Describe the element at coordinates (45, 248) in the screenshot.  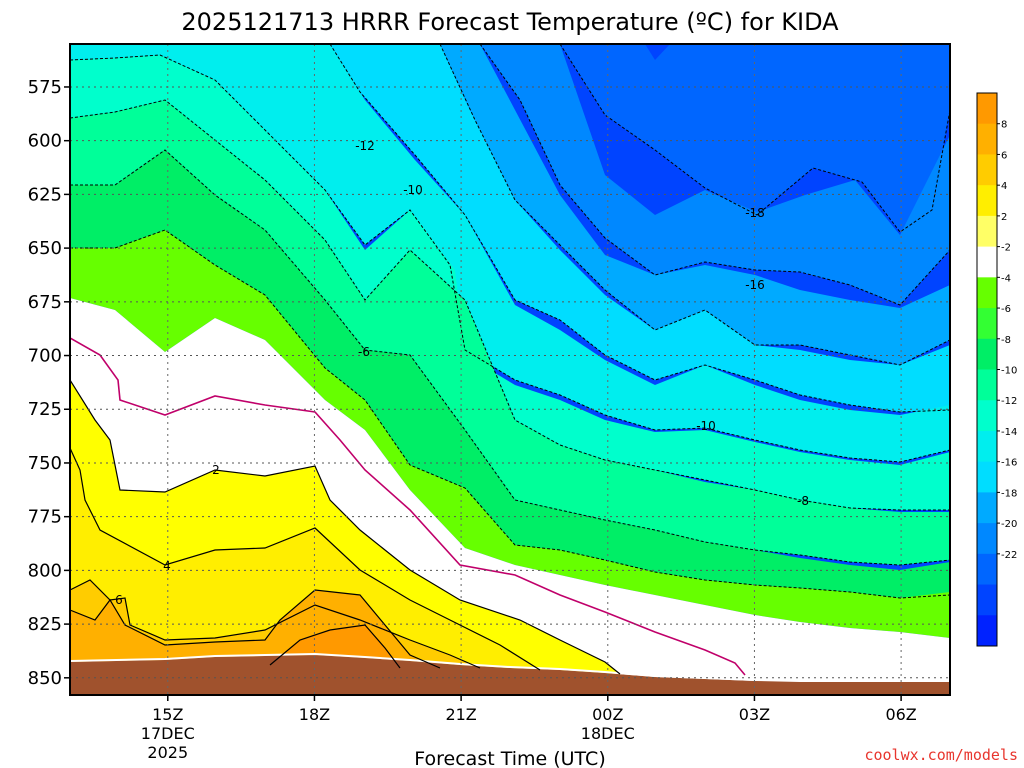
I see `y-tick-label: 650` at that location.